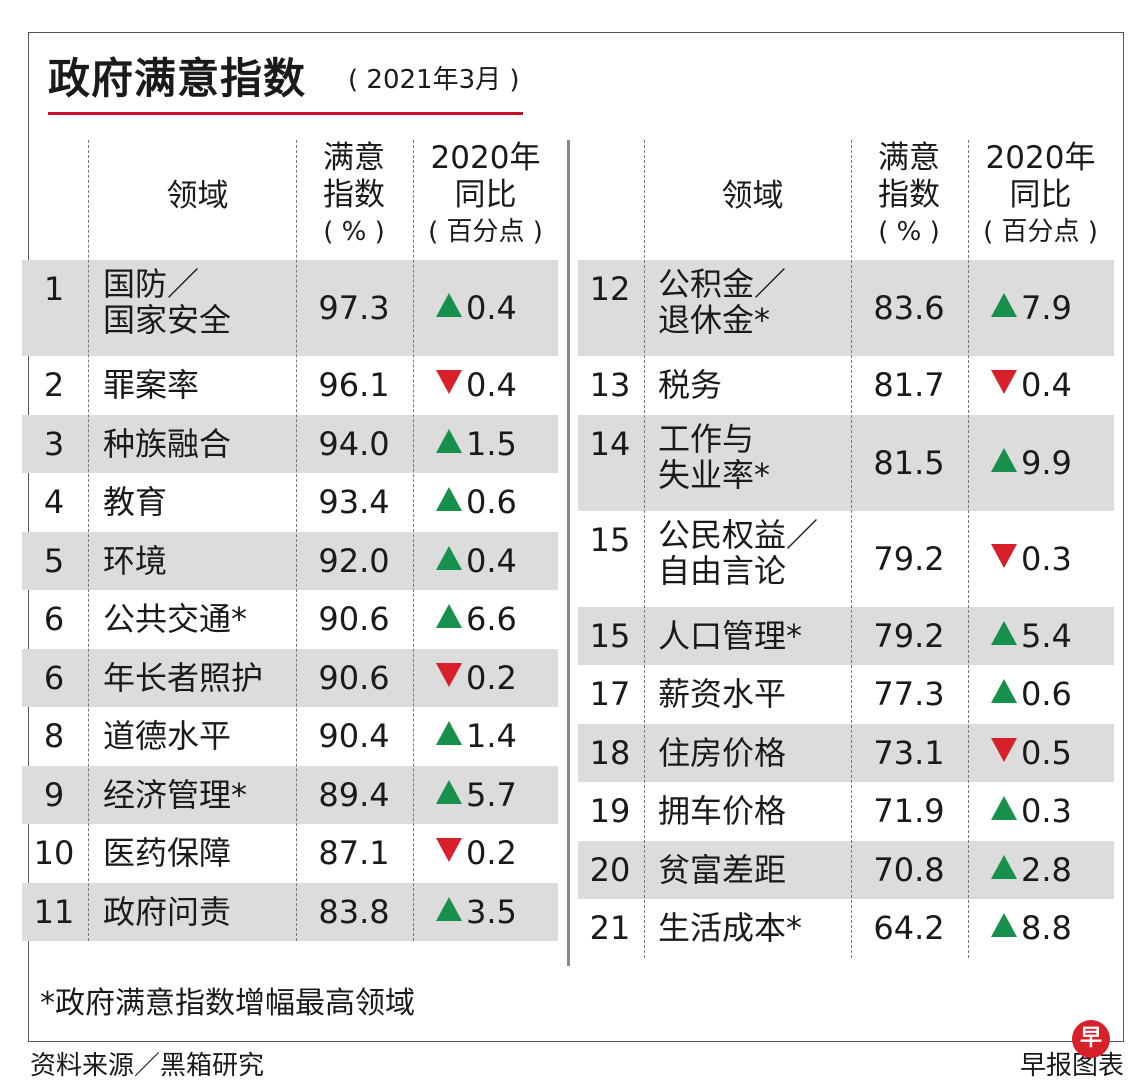  I want to click on rank-label: 5, so click(54, 560).